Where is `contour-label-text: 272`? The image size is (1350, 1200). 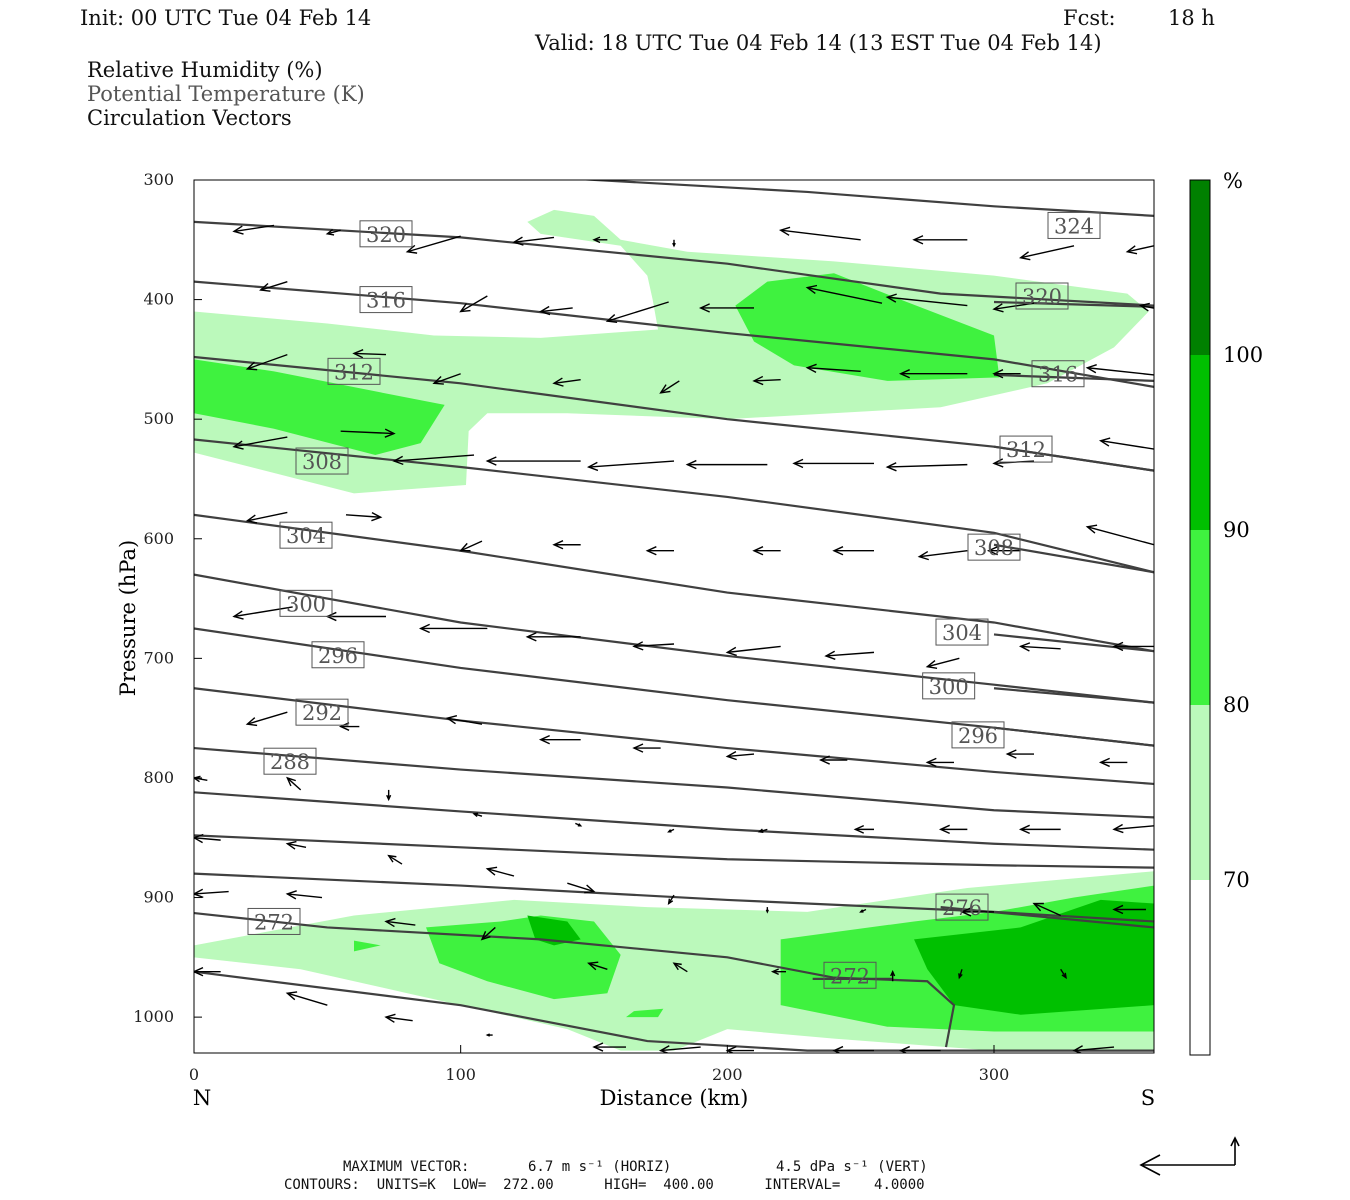 contour-label-text: 272 is located at coordinates (850, 976).